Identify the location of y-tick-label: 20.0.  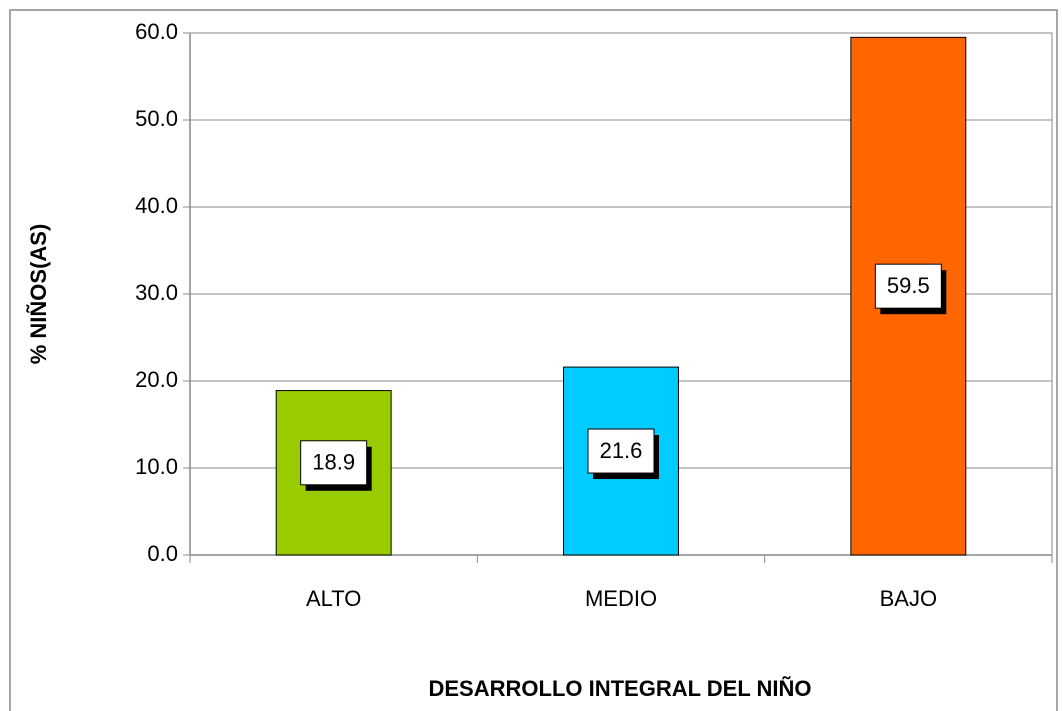
(156, 379).